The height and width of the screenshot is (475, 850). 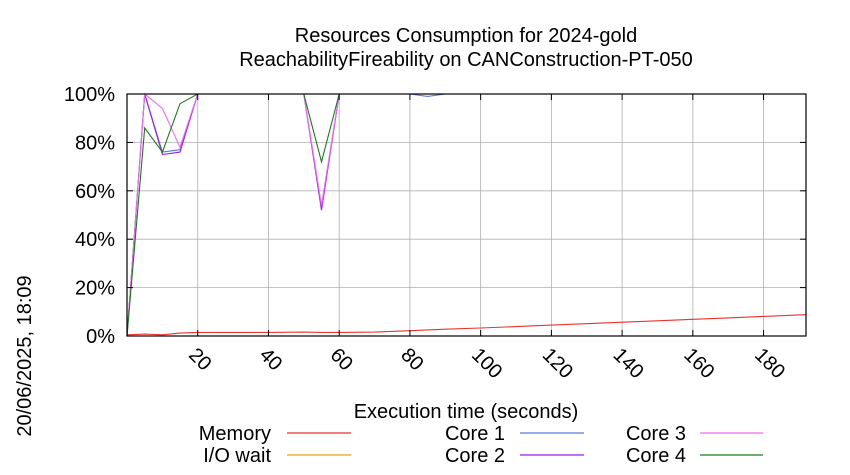 What do you see at coordinates (25, 355) in the screenshot?
I see `timestamp-label: 20/06/2025, 18:09` at bounding box center [25, 355].